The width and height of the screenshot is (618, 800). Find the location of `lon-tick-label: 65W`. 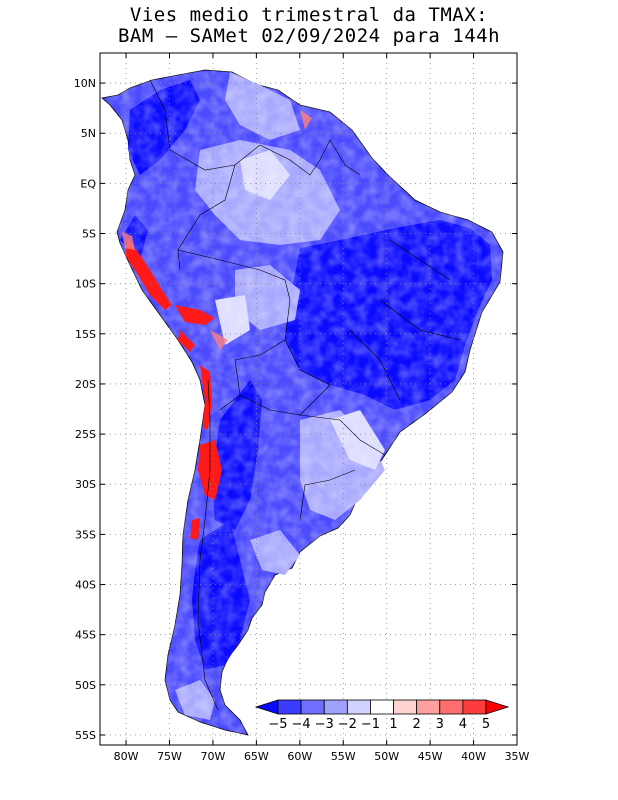

lon-tick-label: 65W is located at coordinates (256, 756).